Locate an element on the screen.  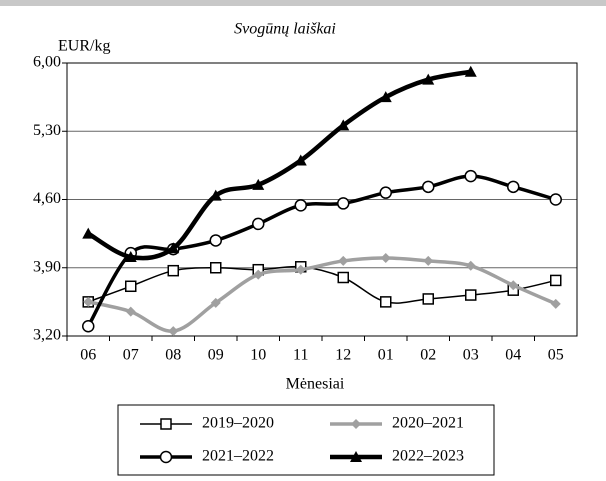
top-strip is located at coordinates (303, 3).